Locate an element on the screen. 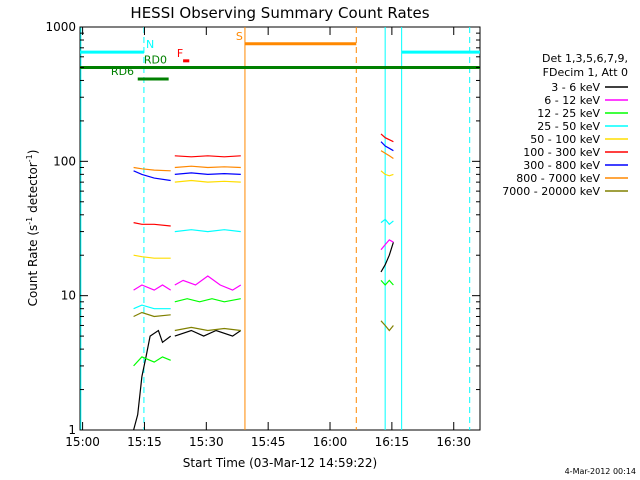 This screenshot has width=640, height=480. series-4-seg1 is located at coordinates (152, 256).